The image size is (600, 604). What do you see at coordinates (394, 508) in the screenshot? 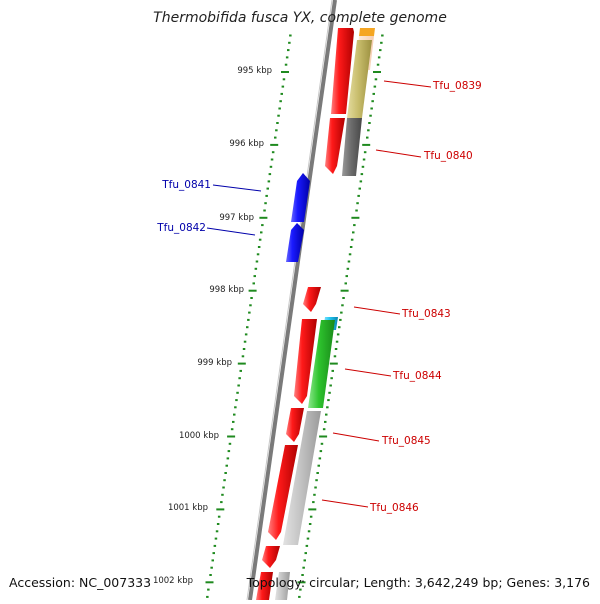
I see `gene-label-tfu-0846: Tfu_0846` at bounding box center [394, 508].